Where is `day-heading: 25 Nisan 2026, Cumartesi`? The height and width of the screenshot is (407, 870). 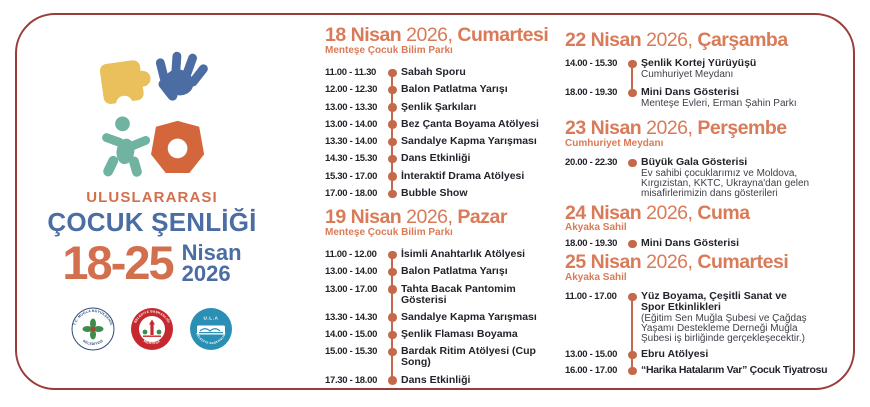
day-heading: 25 Nisan 2026, Cumartesi is located at coordinates (711, 262).